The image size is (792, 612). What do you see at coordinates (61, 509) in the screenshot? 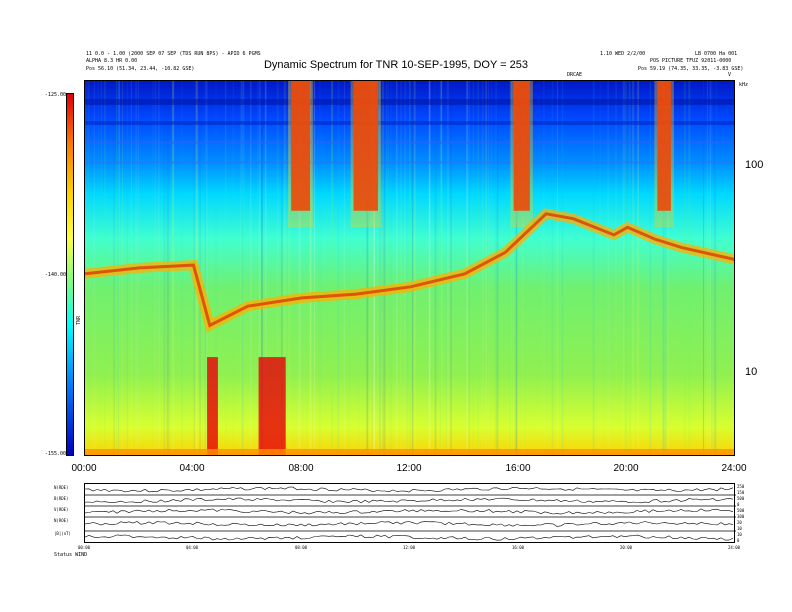
I see `panel-label-3: V(ROE)` at bounding box center [61, 509].